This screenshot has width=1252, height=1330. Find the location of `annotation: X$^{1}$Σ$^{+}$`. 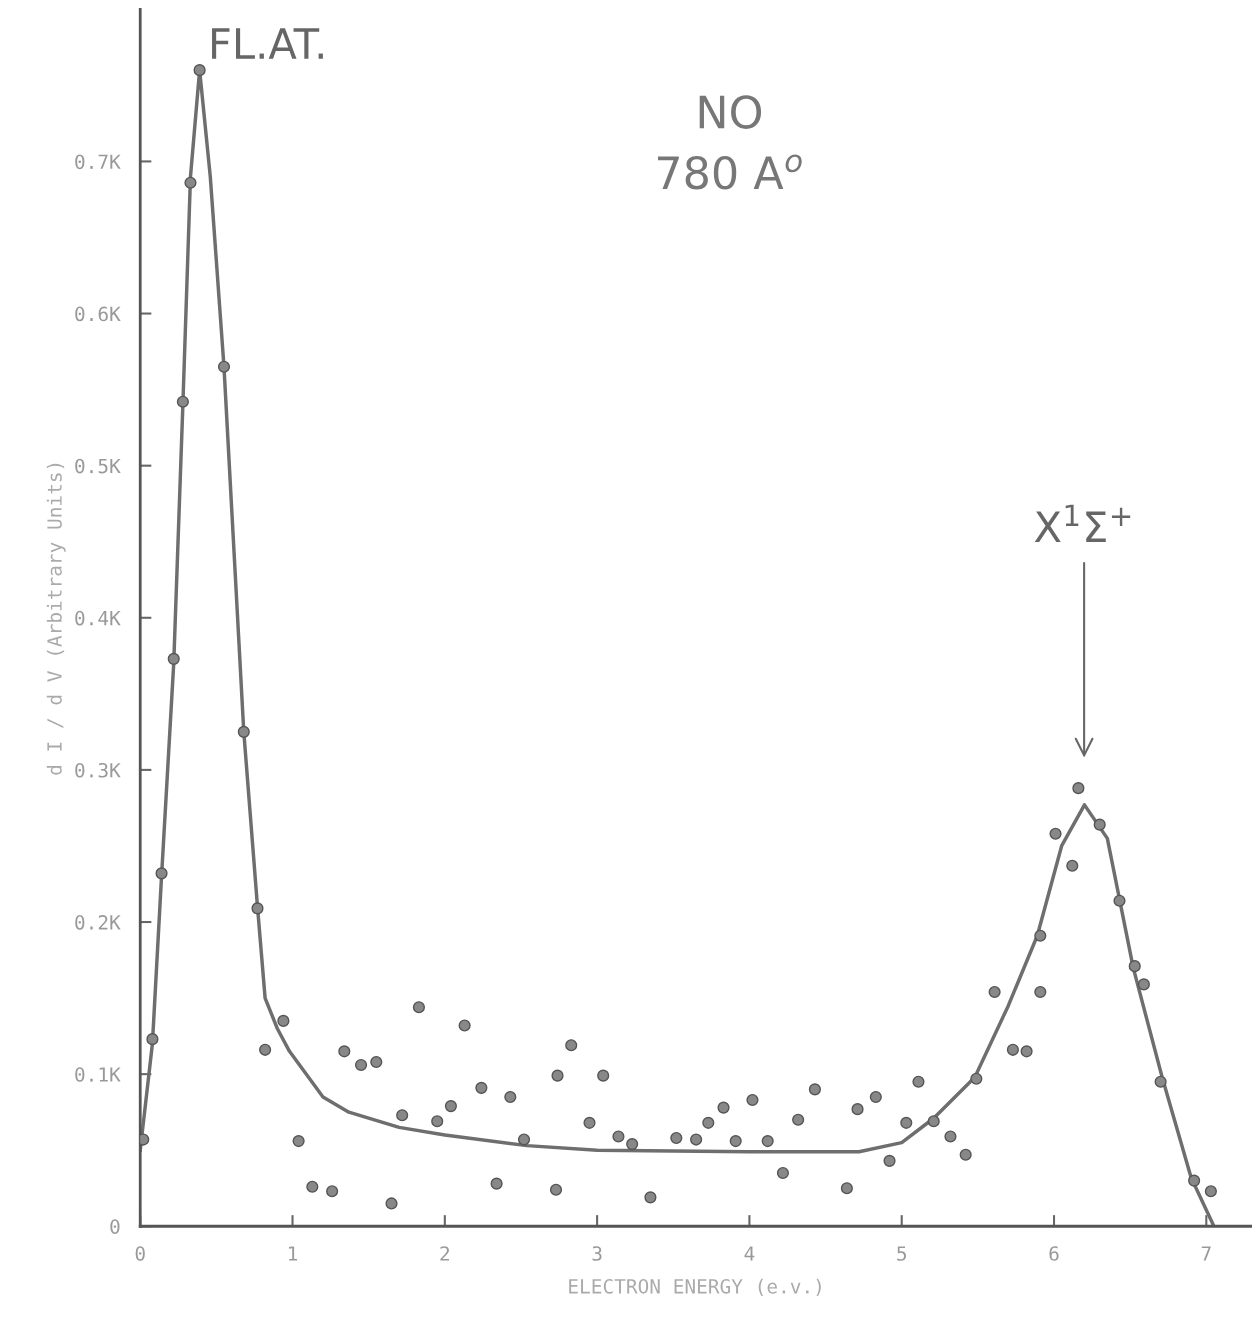

annotation: X$^{1}$Σ$^{+}$ is located at coordinates (1082, 523).